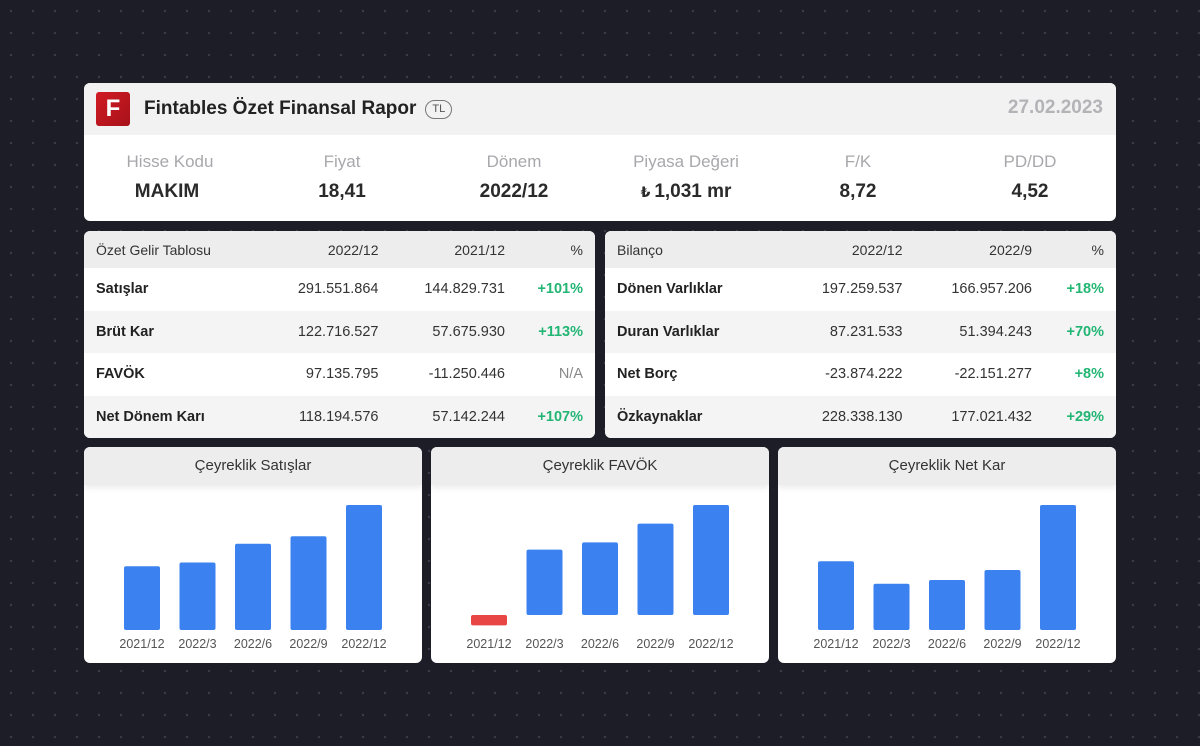 Image resolution: width=1200 pixels, height=746 pixels. What do you see at coordinates (1030, 191) in the screenshot?
I see `stat-value: 4,52` at bounding box center [1030, 191].